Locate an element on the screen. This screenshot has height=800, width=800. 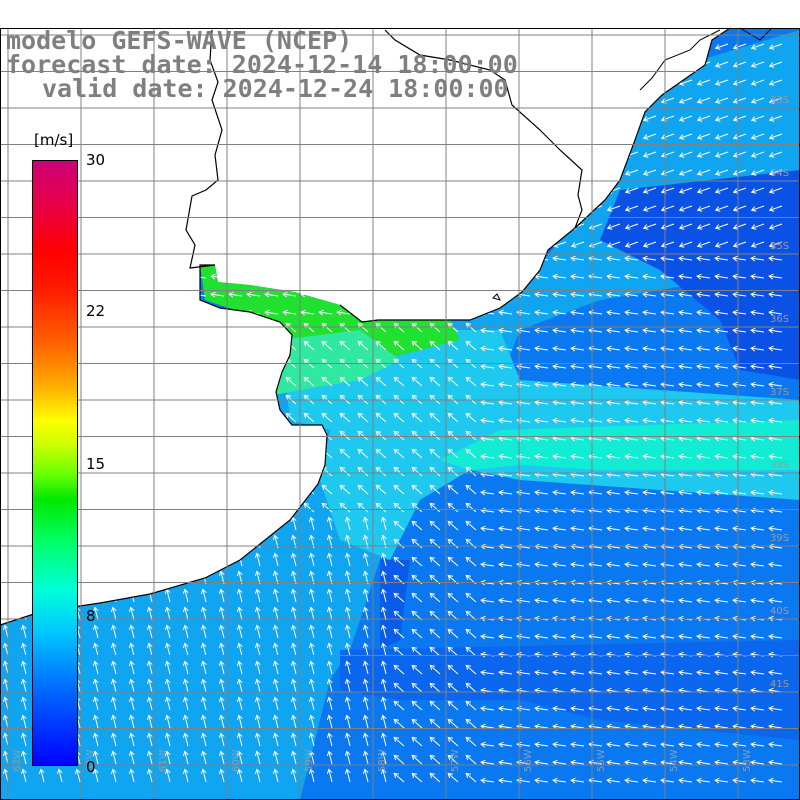
deep-area-south-east is located at coordinates (570, 690).